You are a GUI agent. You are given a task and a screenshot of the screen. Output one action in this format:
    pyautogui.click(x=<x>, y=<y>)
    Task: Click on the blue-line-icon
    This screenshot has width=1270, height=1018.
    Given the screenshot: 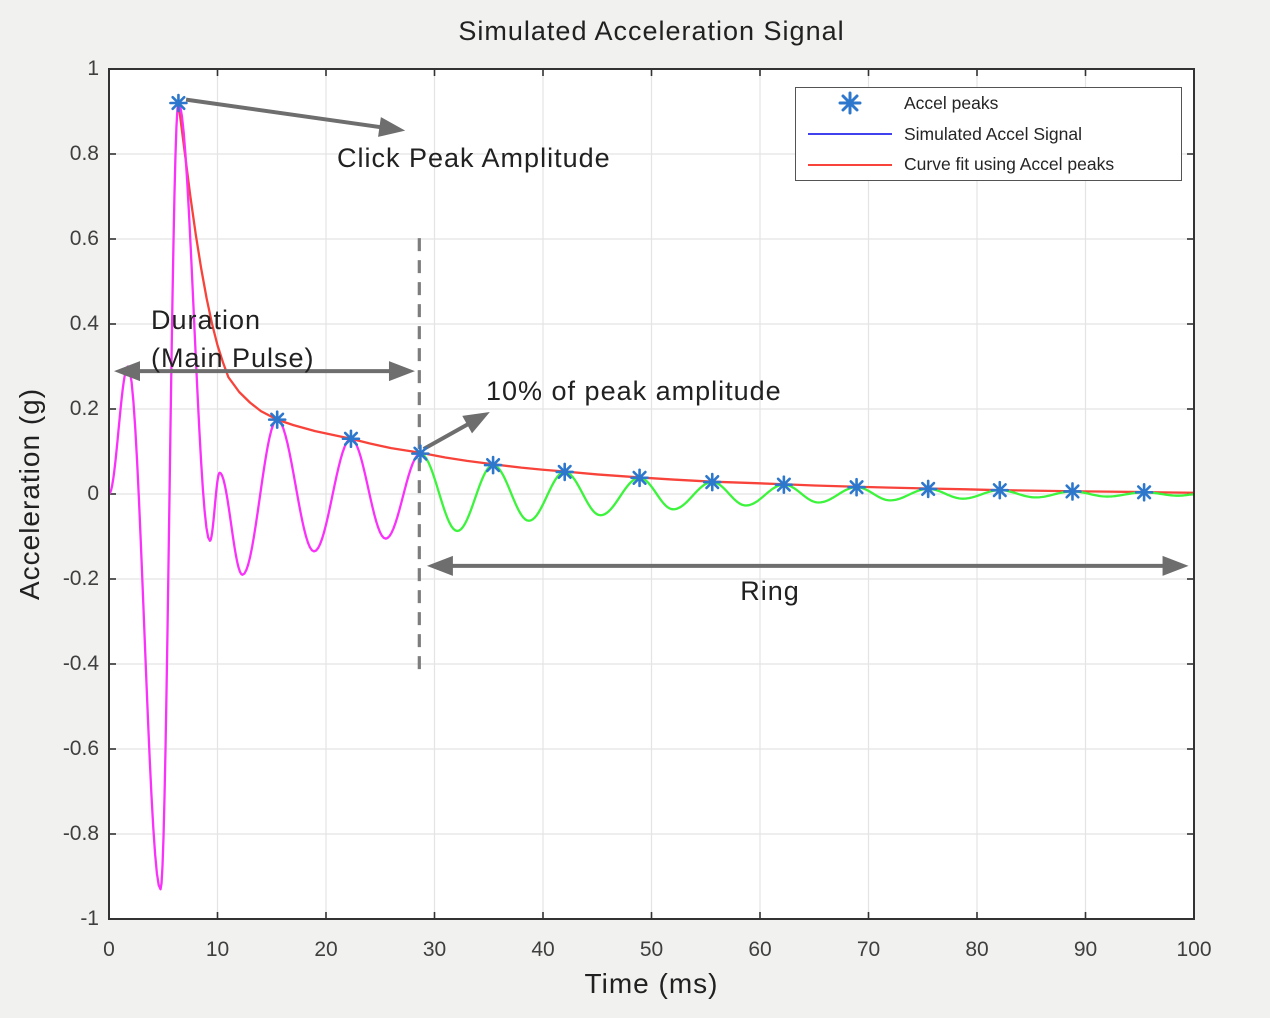 What is the action you would take?
    pyautogui.click(x=850, y=134)
    